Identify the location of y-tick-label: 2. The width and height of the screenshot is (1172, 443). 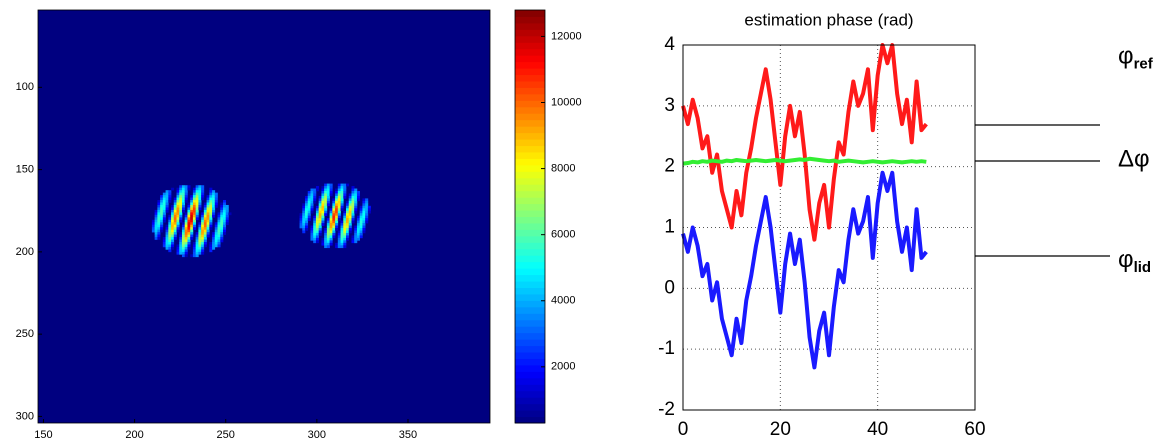
(669, 166).